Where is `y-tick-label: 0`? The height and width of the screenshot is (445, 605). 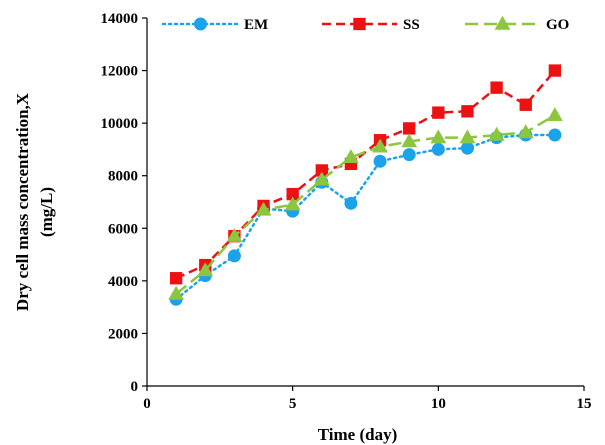 y-tick-label: 0 is located at coordinates (135, 387).